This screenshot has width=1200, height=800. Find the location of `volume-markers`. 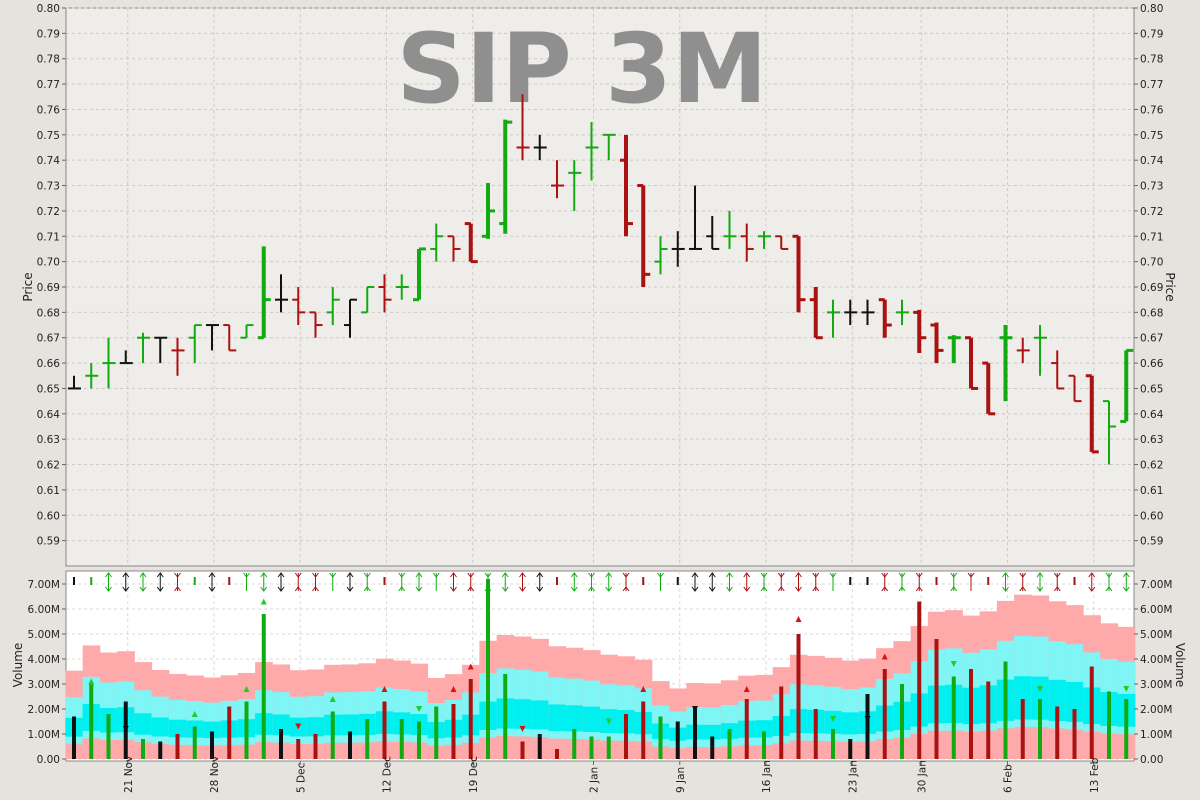

volume-markers is located at coordinates (609, 665).